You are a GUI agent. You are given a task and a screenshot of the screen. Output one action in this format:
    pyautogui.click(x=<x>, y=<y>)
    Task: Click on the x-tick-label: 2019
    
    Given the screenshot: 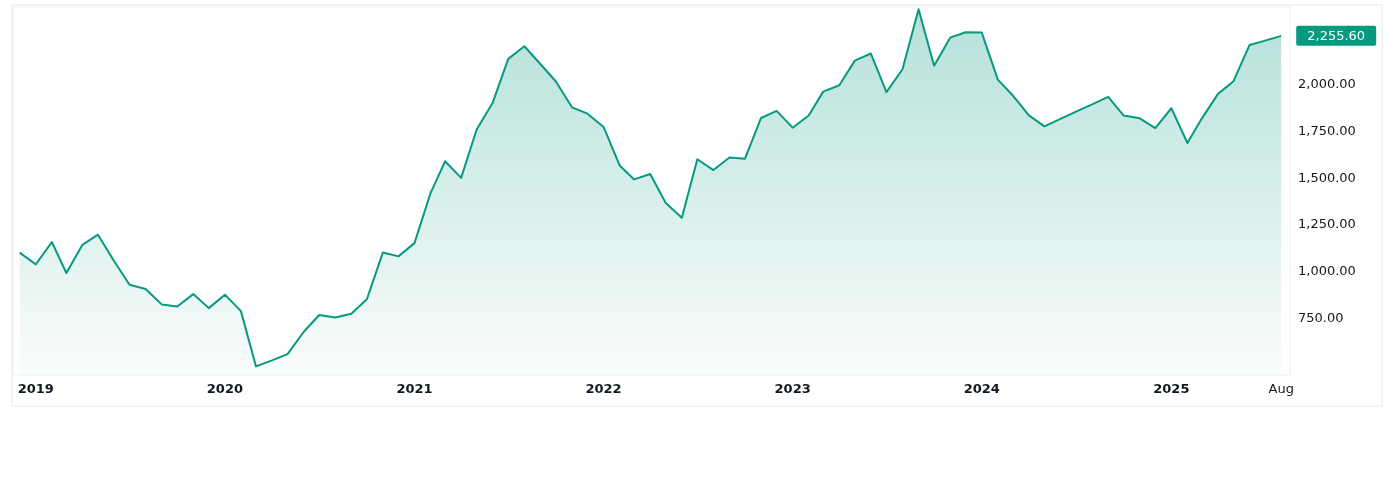 What is the action you would take?
    pyautogui.click(x=35, y=388)
    